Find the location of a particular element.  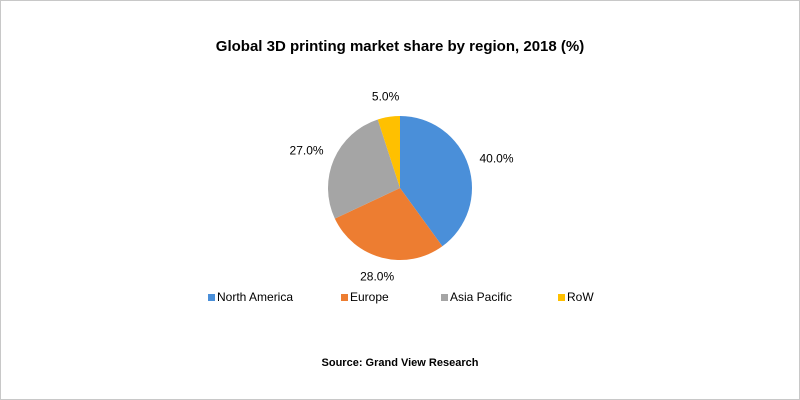

data-label: 27.0% is located at coordinates (307, 151).